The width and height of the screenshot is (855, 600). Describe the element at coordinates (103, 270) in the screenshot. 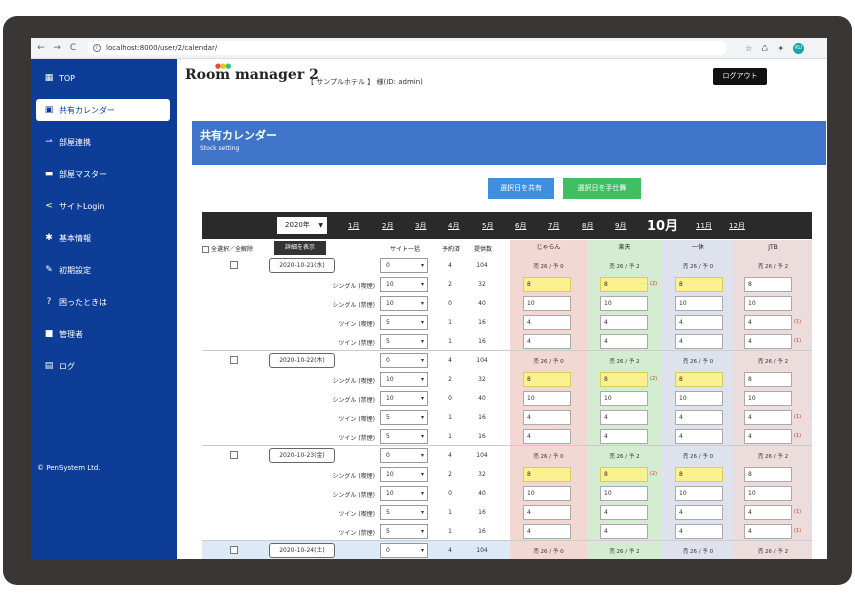

I see `sidebar-item-6: ✎ 初期設定` at that location.